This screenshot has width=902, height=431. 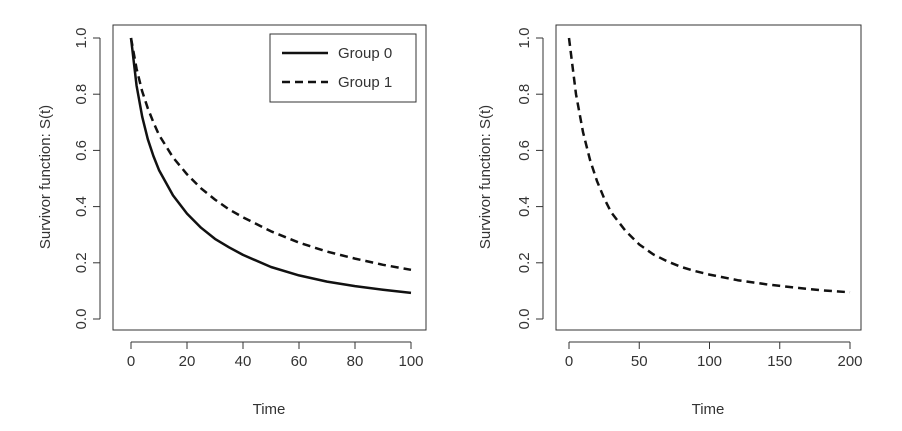 What do you see at coordinates (569, 361) in the screenshot?
I see `right-x-tick-label: 0` at bounding box center [569, 361].